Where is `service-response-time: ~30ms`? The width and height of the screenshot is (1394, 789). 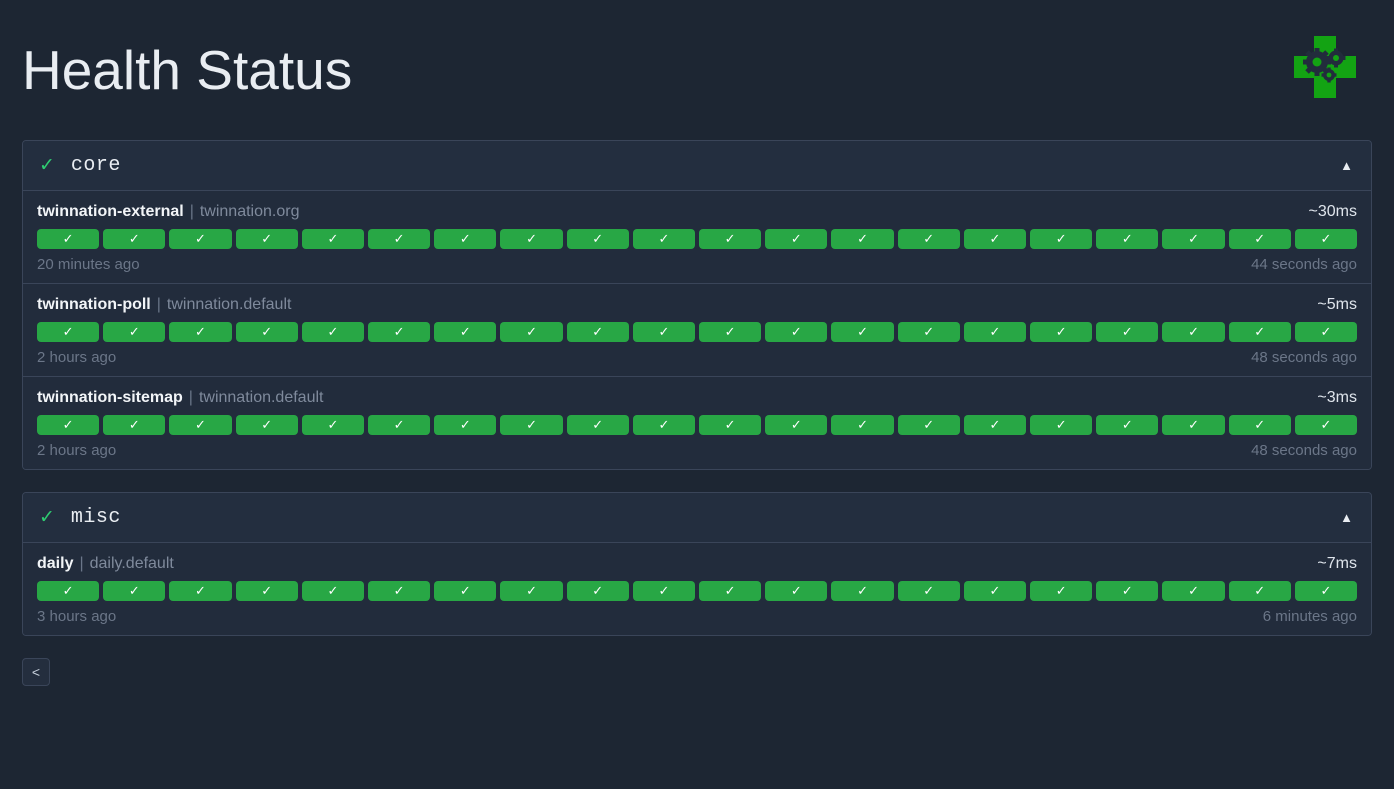
service-response-time: ~30ms is located at coordinates (1332, 211).